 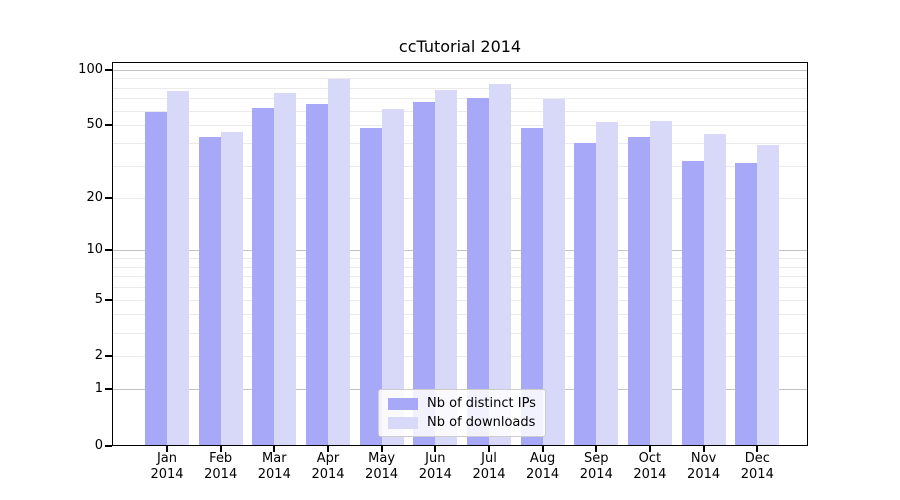 I want to click on x-tick-mark-jan, so click(x=167, y=449).